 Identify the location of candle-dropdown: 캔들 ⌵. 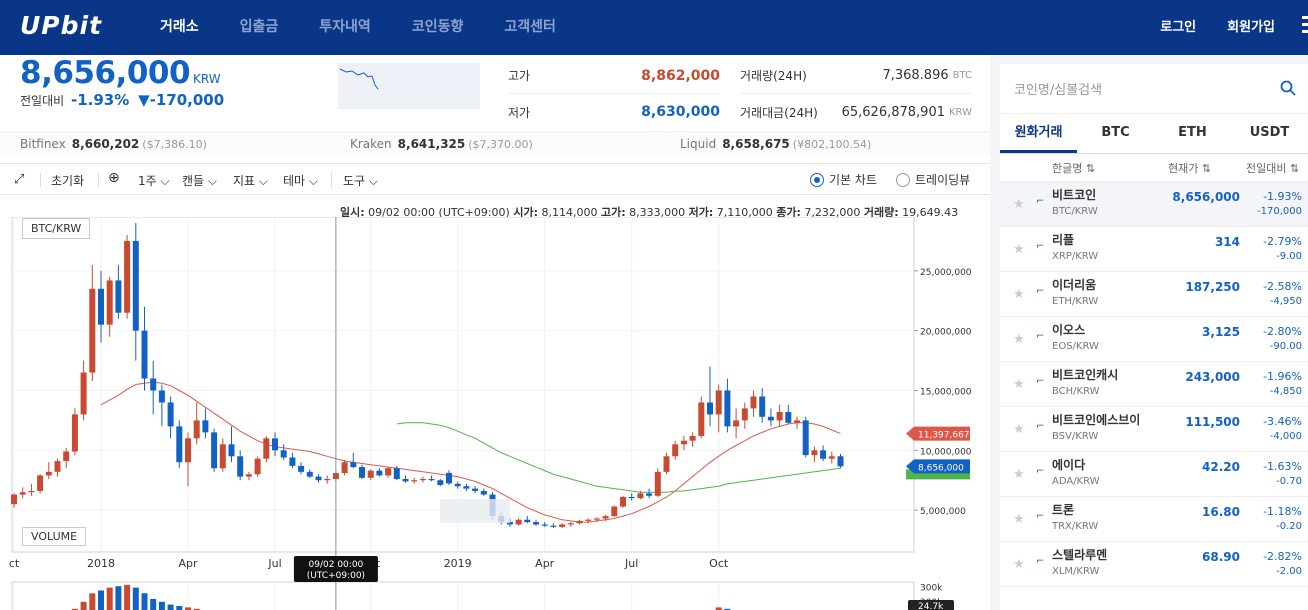
(200, 181).